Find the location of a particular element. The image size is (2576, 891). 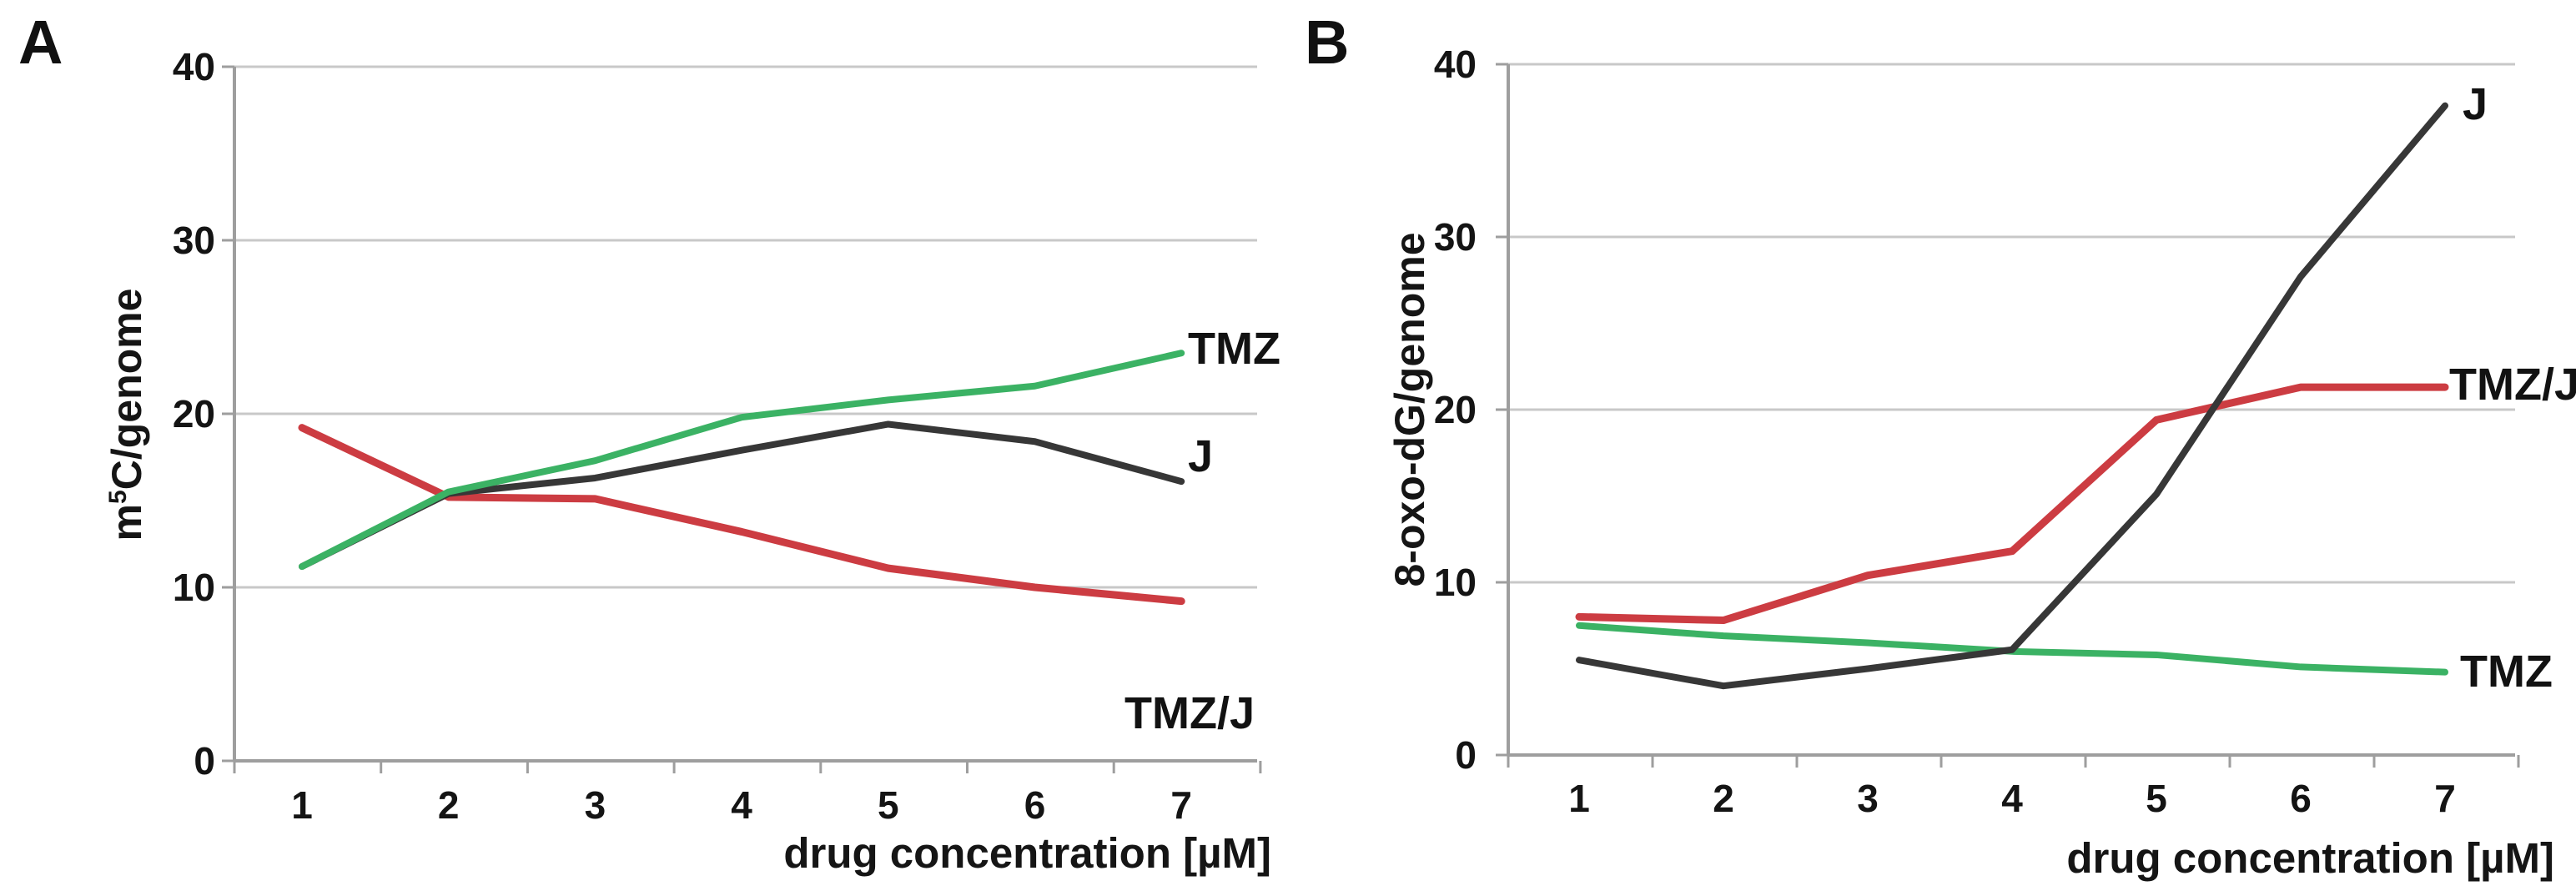

series-line-TMZ is located at coordinates (742, 461).